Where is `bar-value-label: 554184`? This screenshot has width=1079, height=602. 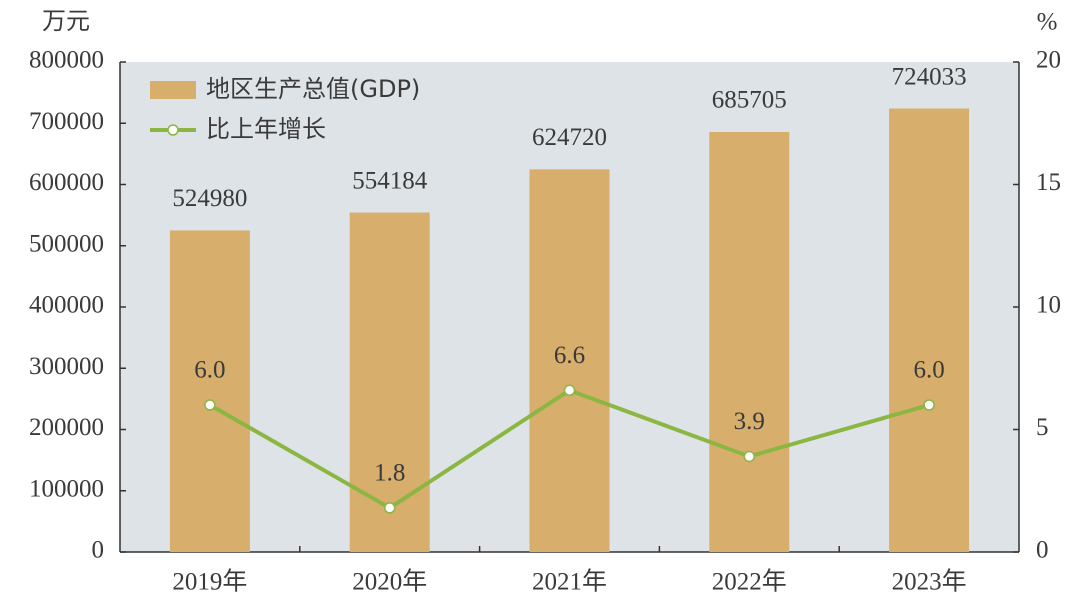 bar-value-label: 554184 is located at coordinates (390, 180).